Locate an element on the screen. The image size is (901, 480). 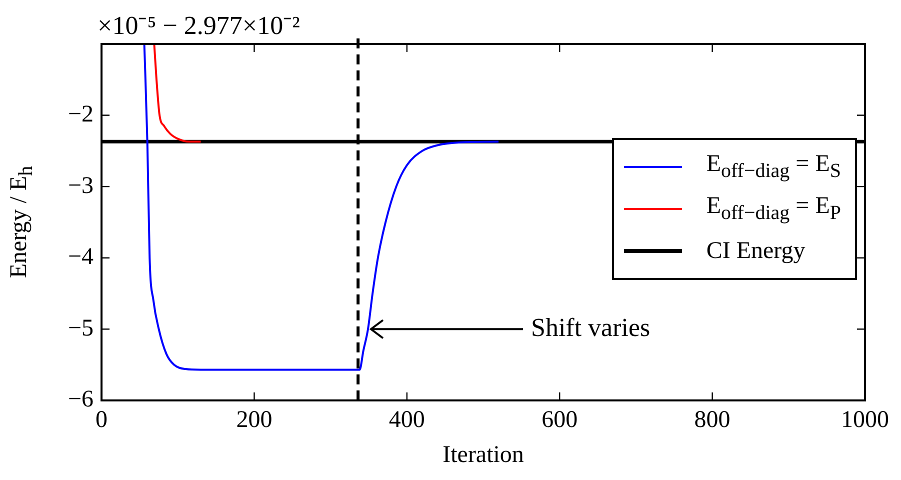
y-tick-label: −3 is located at coordinates (81, 185).